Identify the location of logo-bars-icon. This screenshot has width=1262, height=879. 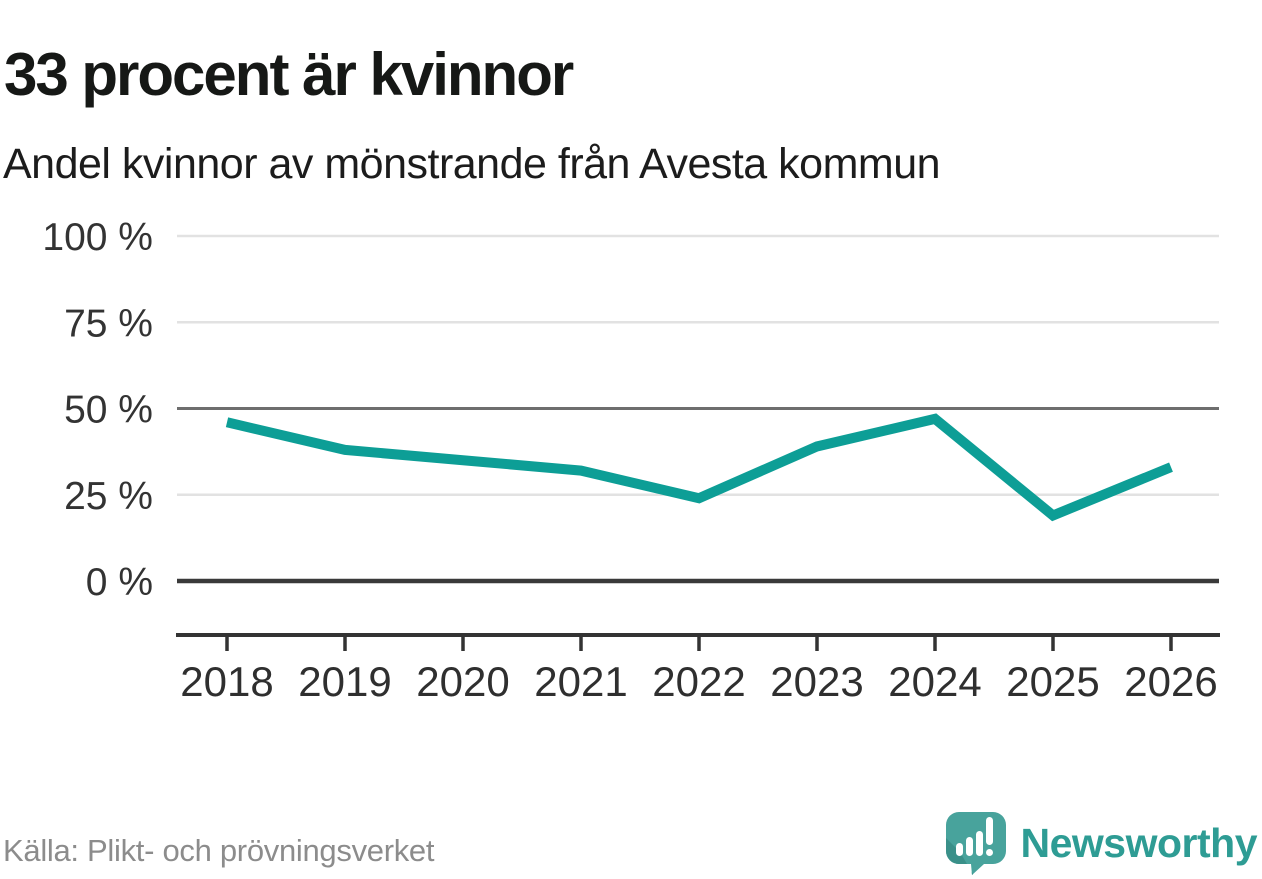
(974, 836).